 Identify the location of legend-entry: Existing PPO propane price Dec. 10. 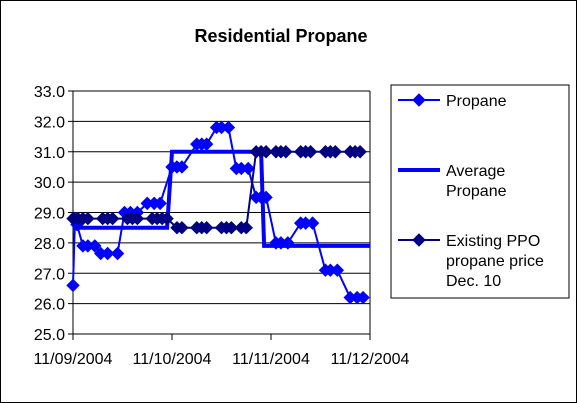
(471, 261).